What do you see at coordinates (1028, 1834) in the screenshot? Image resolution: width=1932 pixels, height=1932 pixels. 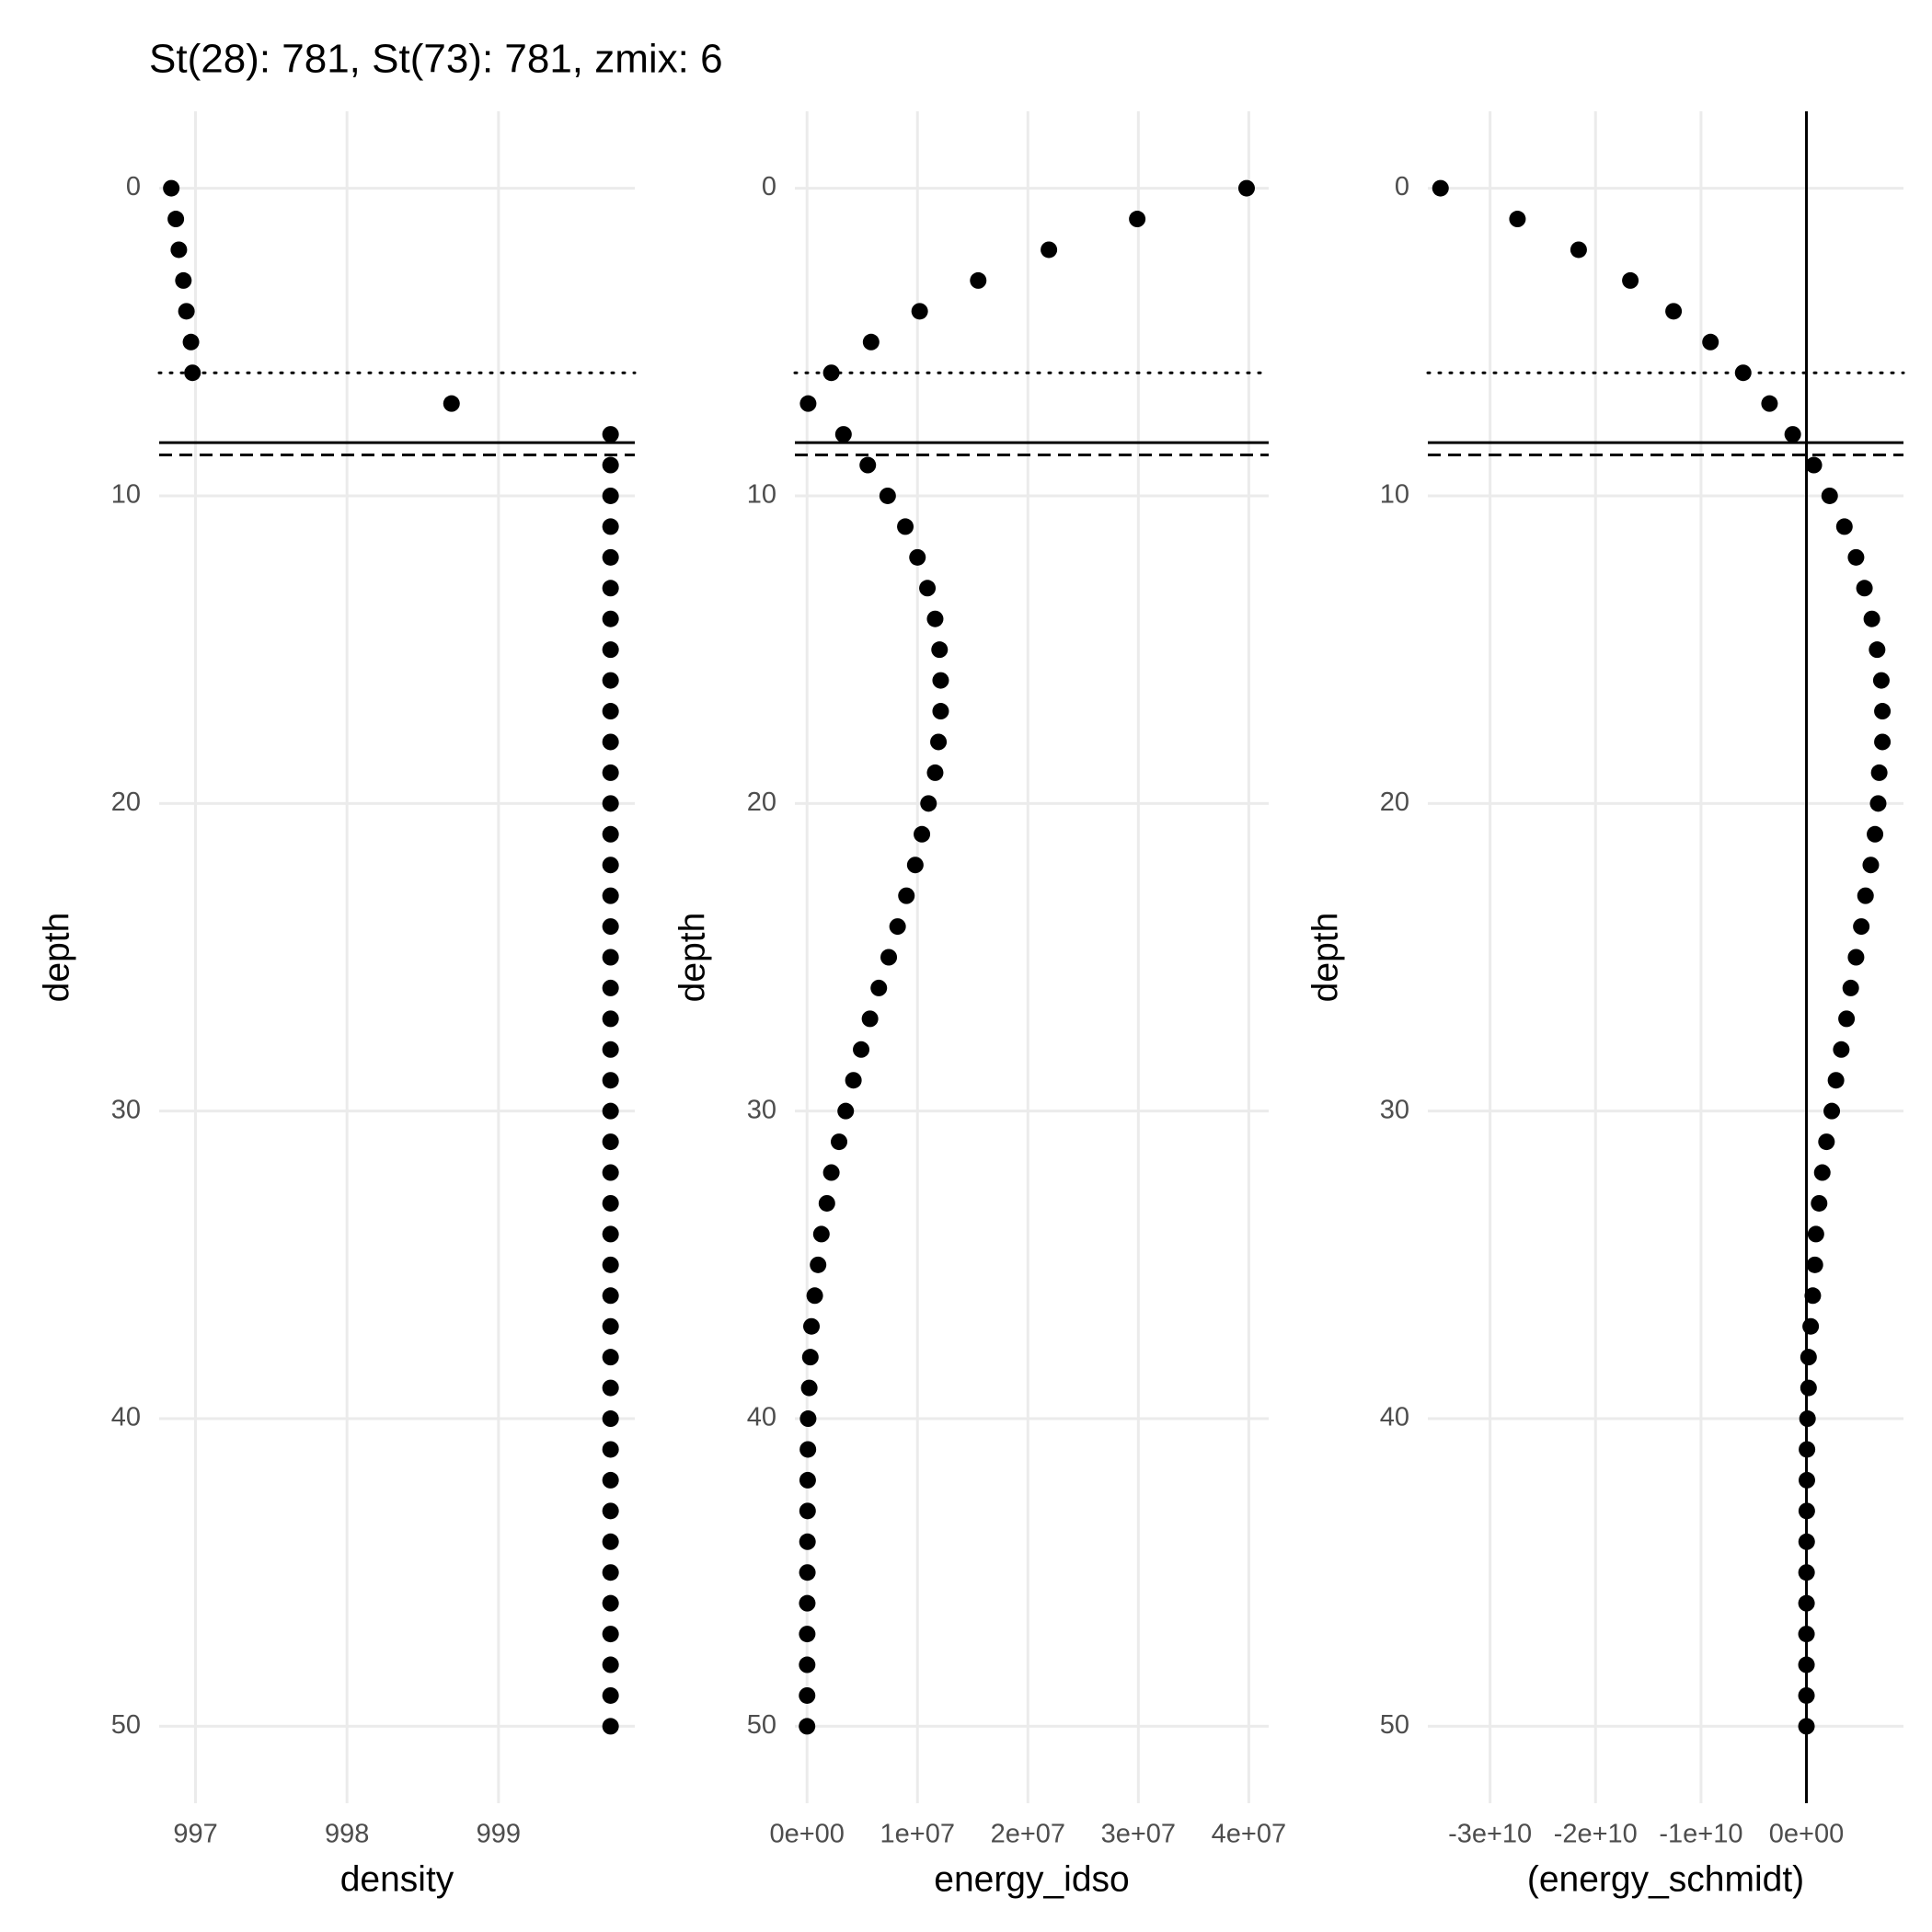 I see `x-tick-label: 2e+07` at bounding box center [1028, 1834].